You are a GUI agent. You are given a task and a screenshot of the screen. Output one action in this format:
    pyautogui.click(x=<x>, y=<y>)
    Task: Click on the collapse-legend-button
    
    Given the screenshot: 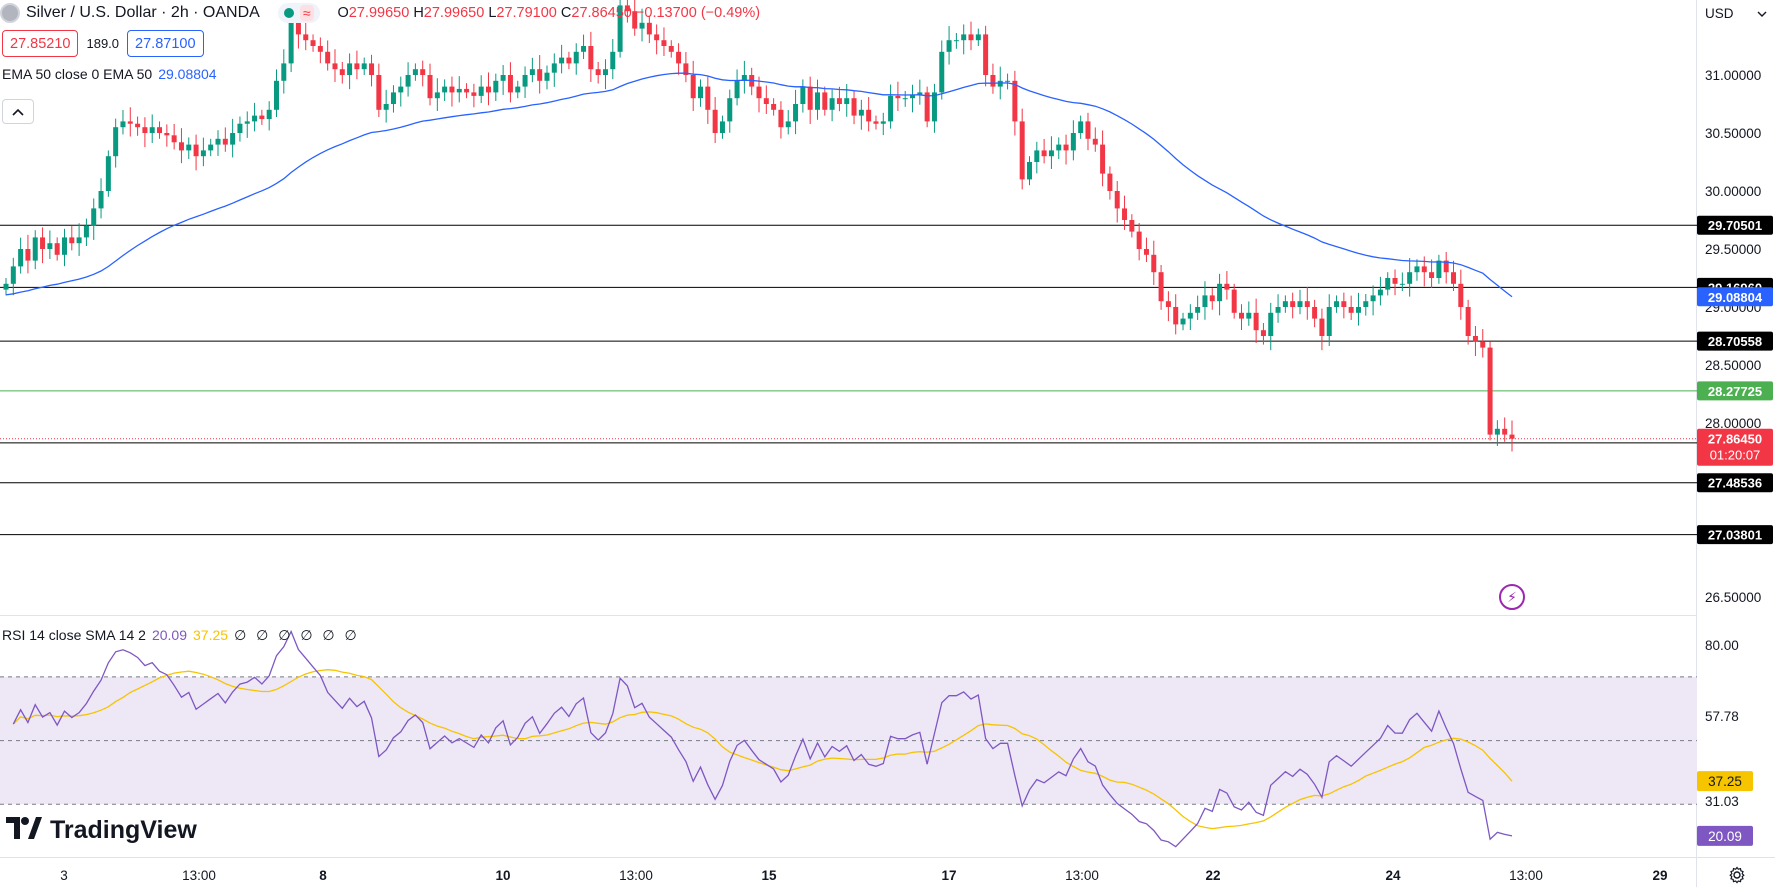 What is the action you would take?
    pyautogui.click(x=18, y=111)
    